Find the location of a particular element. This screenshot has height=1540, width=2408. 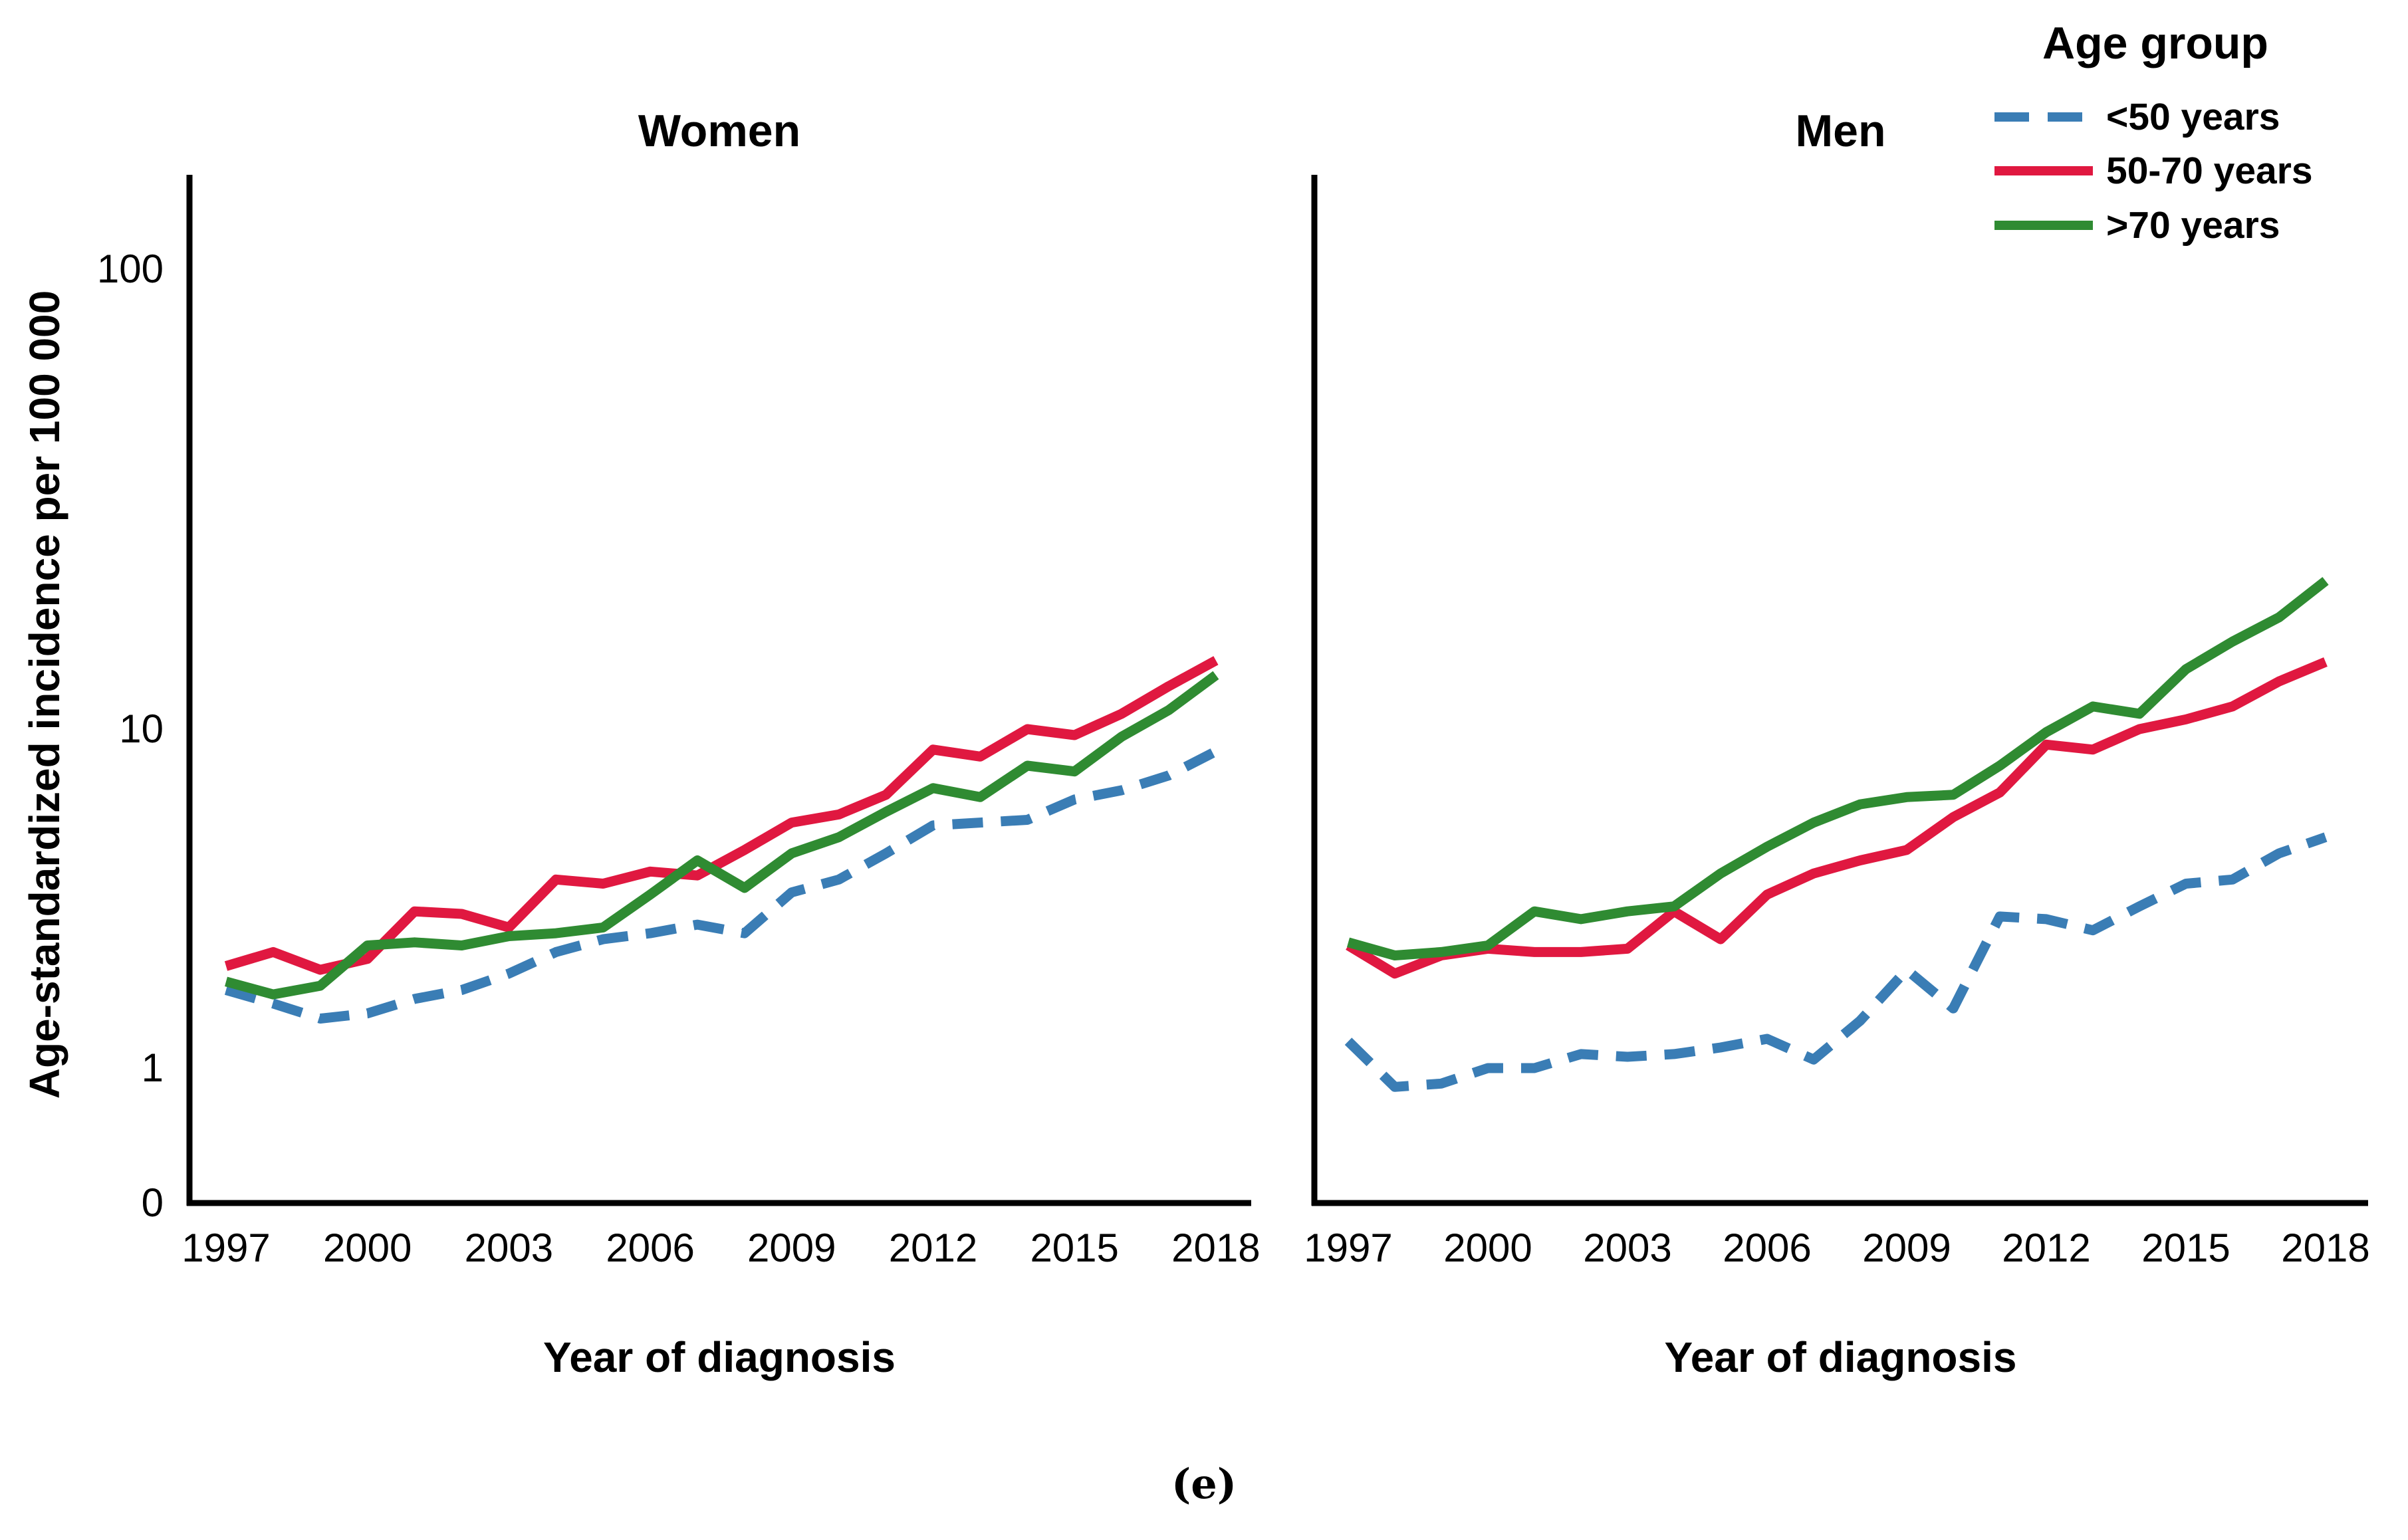

x-tick-label-women: 1997 is located at coordinates (226, 1248).